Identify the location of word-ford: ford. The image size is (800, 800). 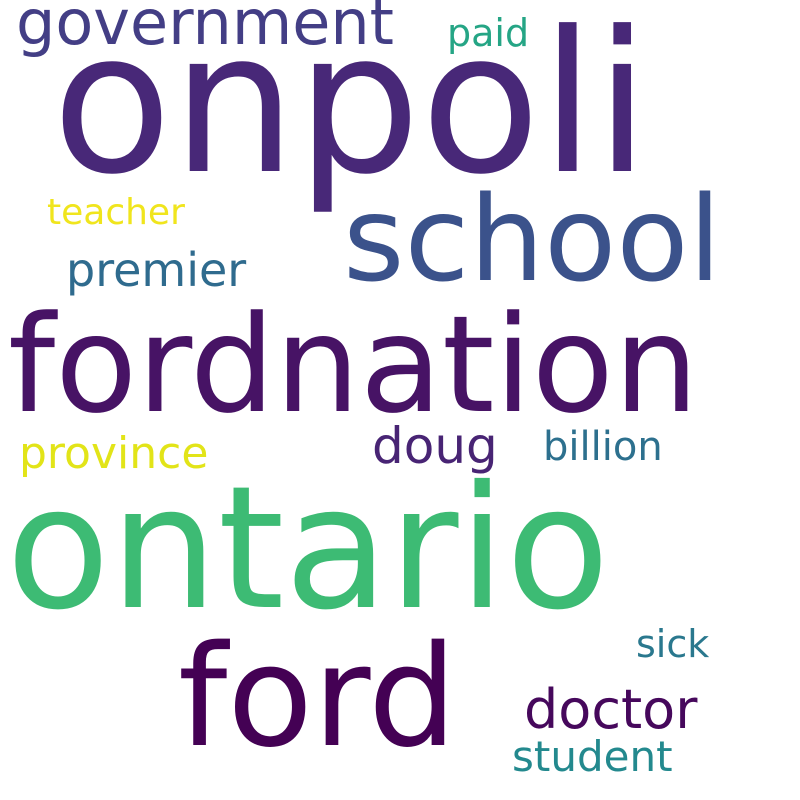
(317, 697).